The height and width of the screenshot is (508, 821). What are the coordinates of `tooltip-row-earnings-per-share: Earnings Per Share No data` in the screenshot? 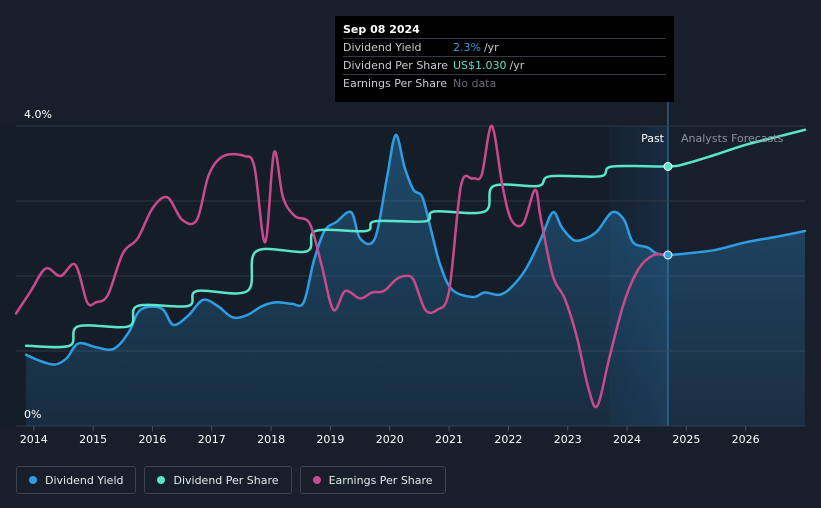 It's located at (504, 83).